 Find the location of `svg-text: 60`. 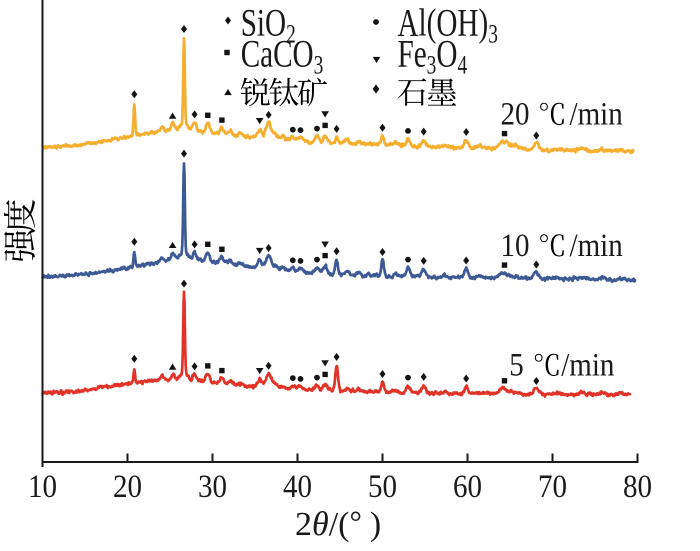

svg-text: 60 is located at coordinates (467, 485).